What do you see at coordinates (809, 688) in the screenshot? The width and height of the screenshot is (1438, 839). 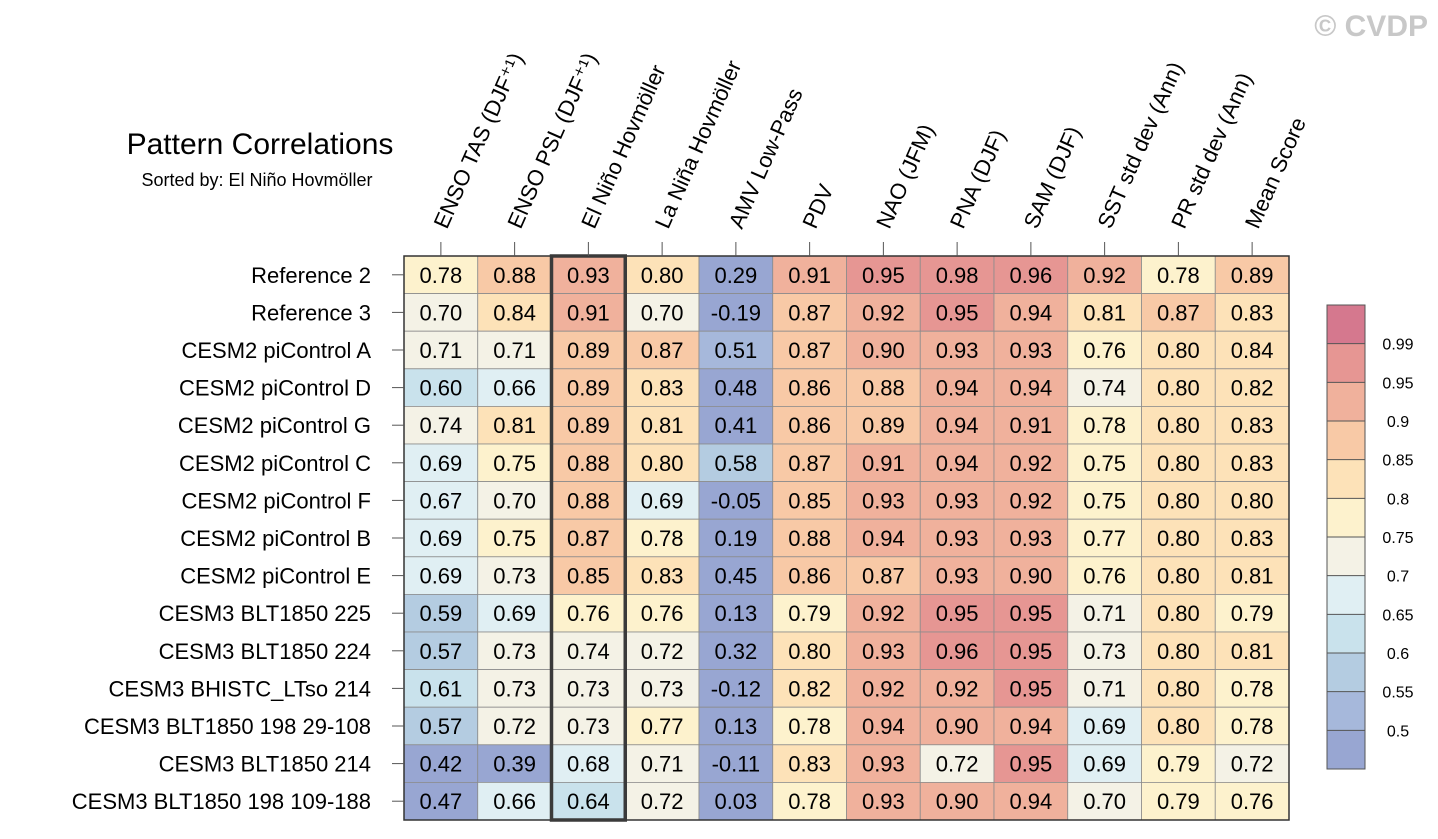 I see `cell-value: 0.82` at bounding box center [809, 688].